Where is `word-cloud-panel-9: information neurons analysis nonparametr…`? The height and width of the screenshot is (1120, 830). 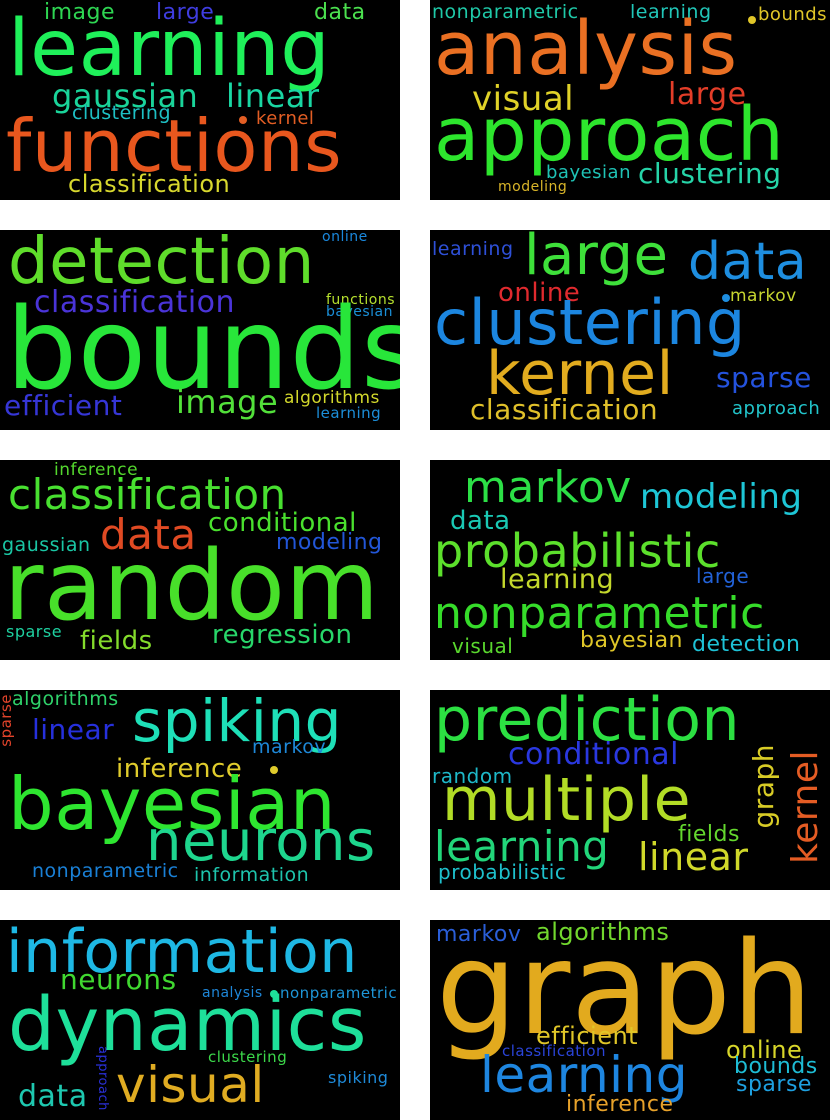
word-cloud-panel-9: information neurons analysis nonparametr… is located at coordinates (200, 1020).